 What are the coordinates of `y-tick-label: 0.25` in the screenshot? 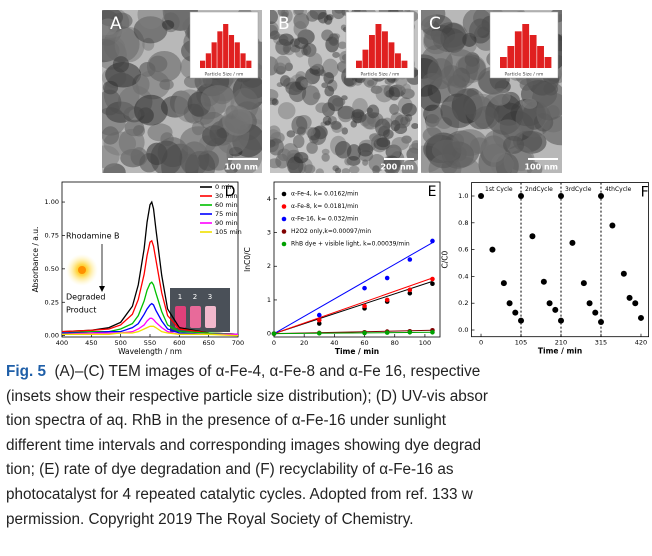 It's located at (52, 302).